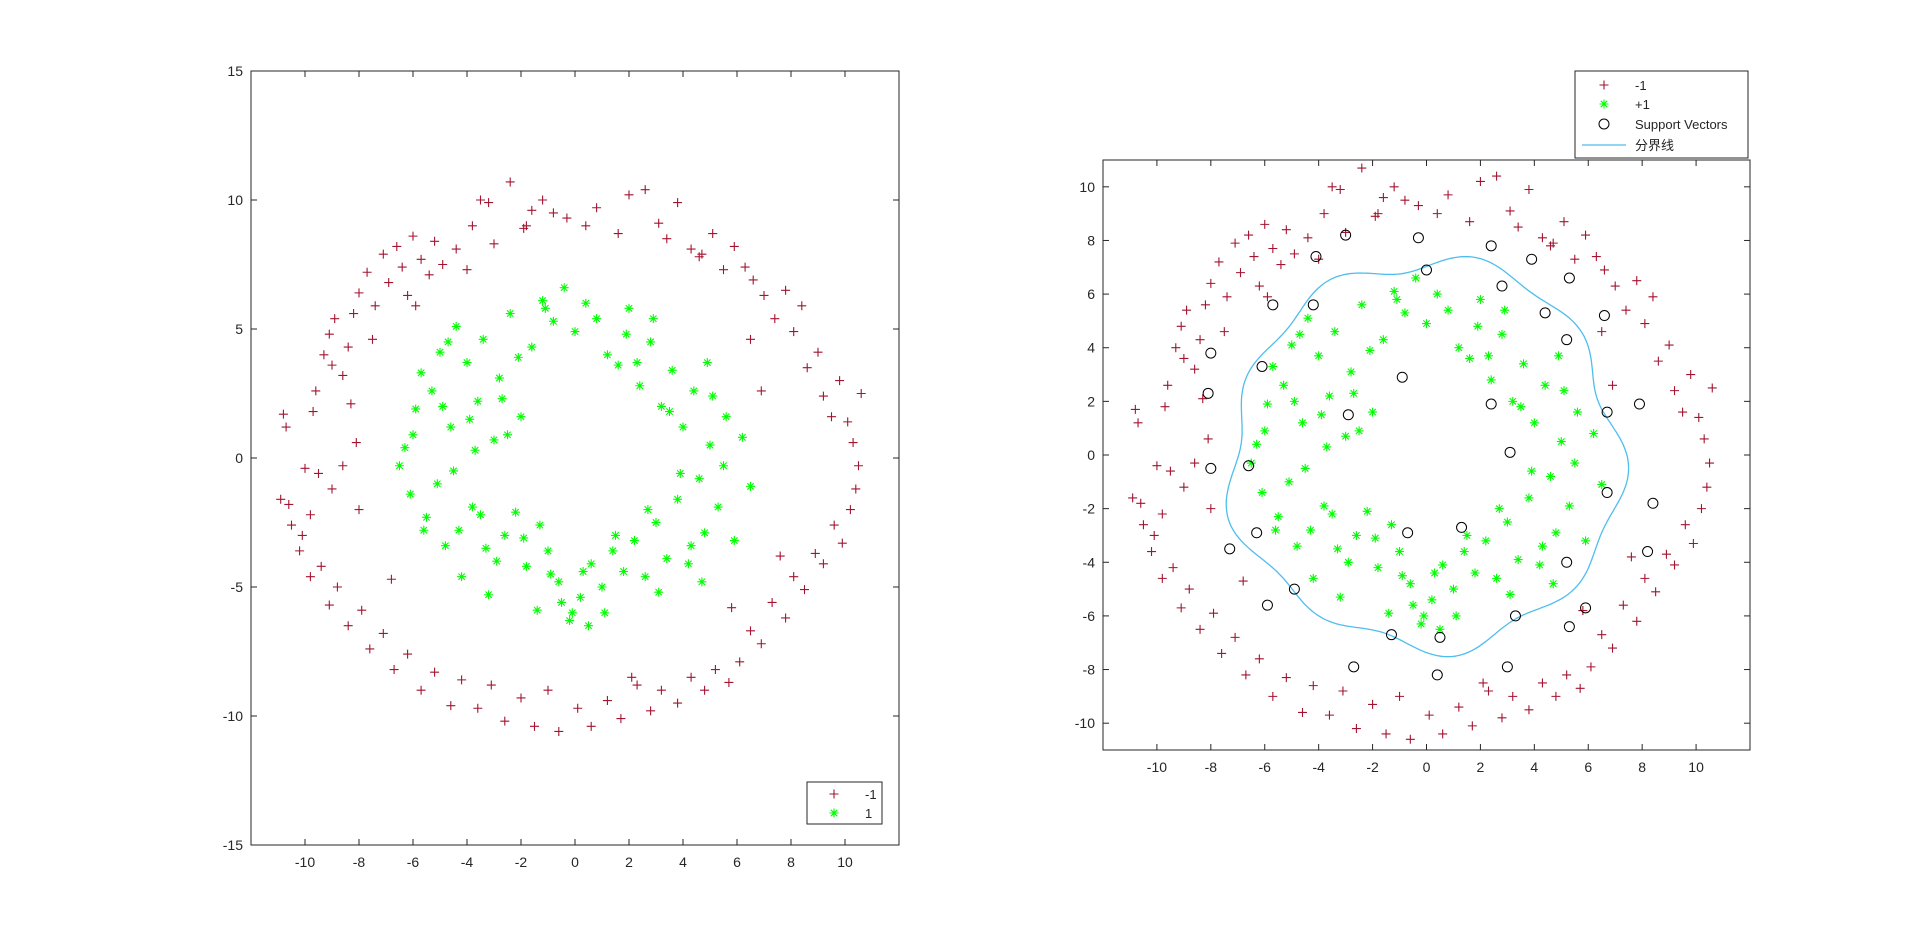 The width and height of the screenshot is (1920, 942). Describe the element at coordinates (1265, 767) in the screenshot. I see `x-tick-label: -6` at that location.